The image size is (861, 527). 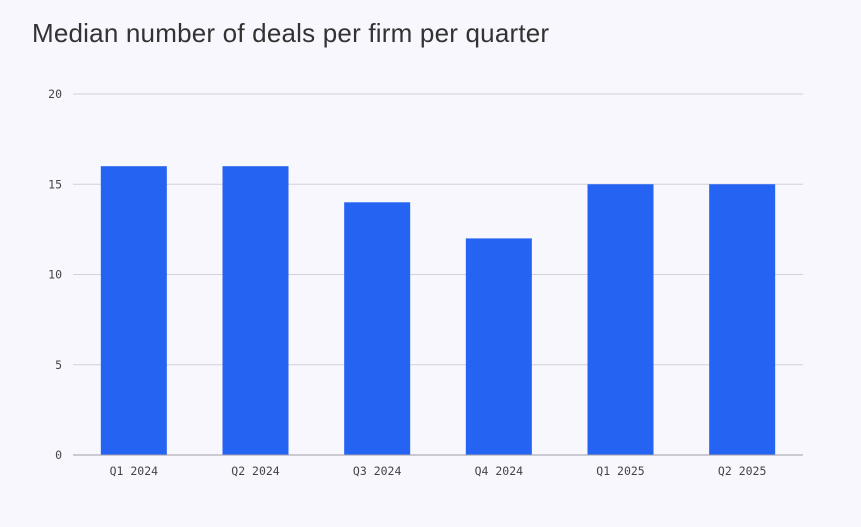 What do you see at coordinates (377, 471) in the screenshot?
I see `x-tick-label: Q3 2024` at bounding box center [377, 471].